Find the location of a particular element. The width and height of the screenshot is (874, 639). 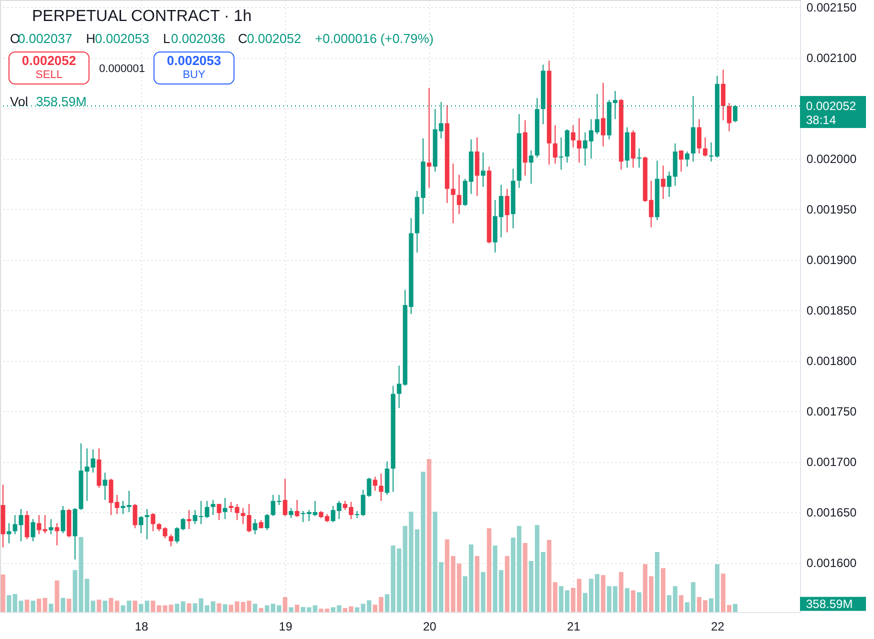

annotation: Vol is located at coordinates (19, 101).